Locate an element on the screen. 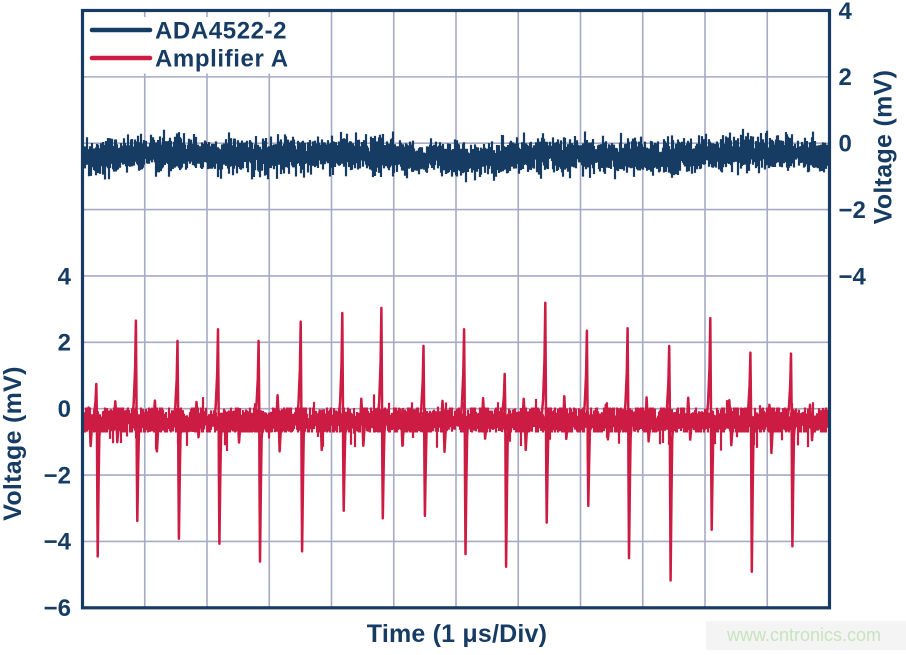  svg-text: Time (1 μs/Div) is located at coordinates (457, 634).